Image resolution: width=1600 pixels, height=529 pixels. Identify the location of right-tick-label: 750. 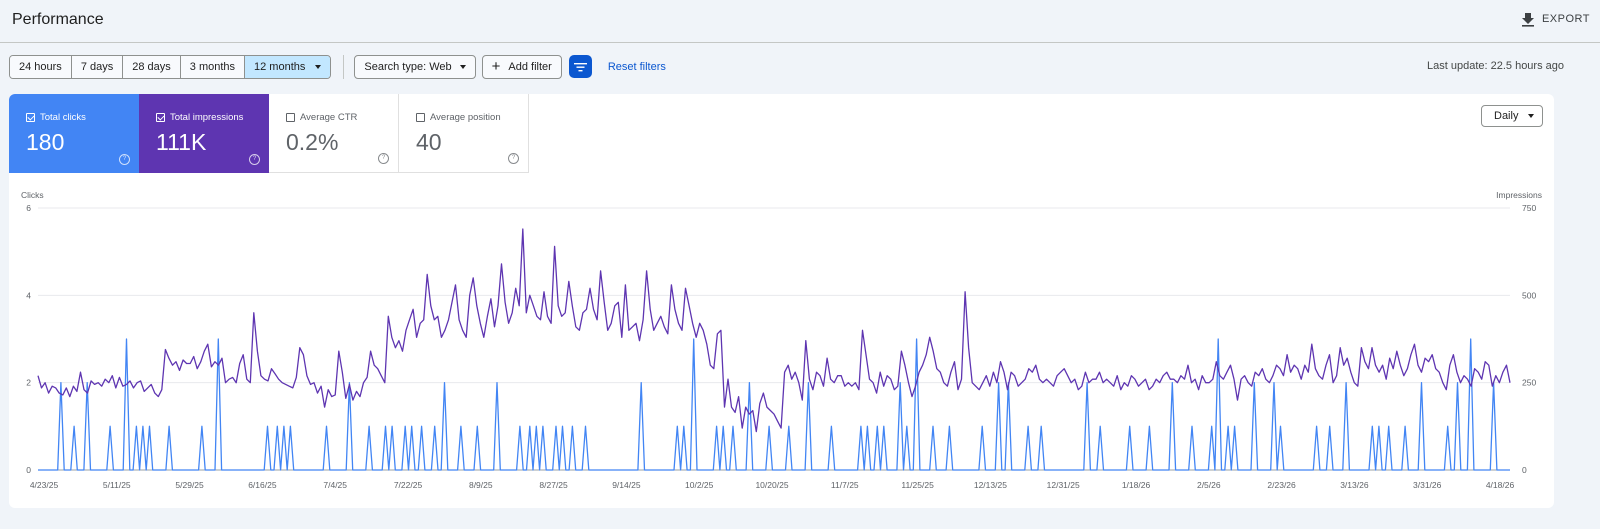
(1529, 208).